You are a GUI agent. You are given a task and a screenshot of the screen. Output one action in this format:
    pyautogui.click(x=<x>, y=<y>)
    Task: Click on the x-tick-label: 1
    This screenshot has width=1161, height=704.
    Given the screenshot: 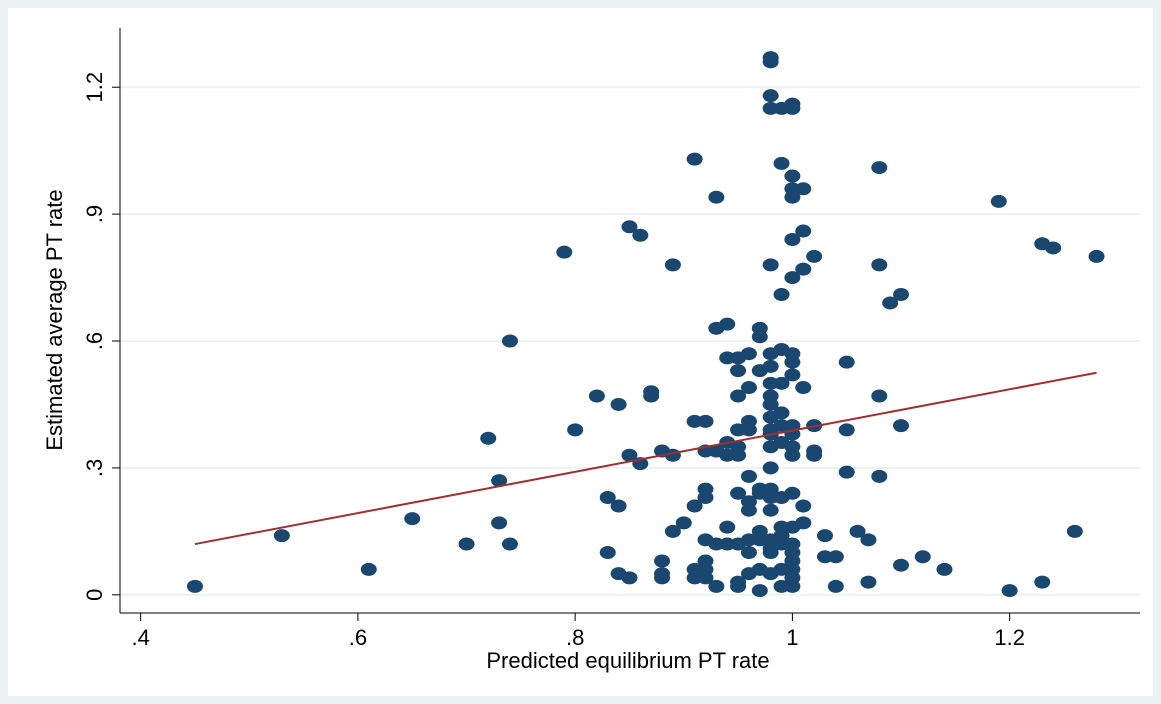 What is the action you would take?
    pyautogui.click(x=792, y=637)
    